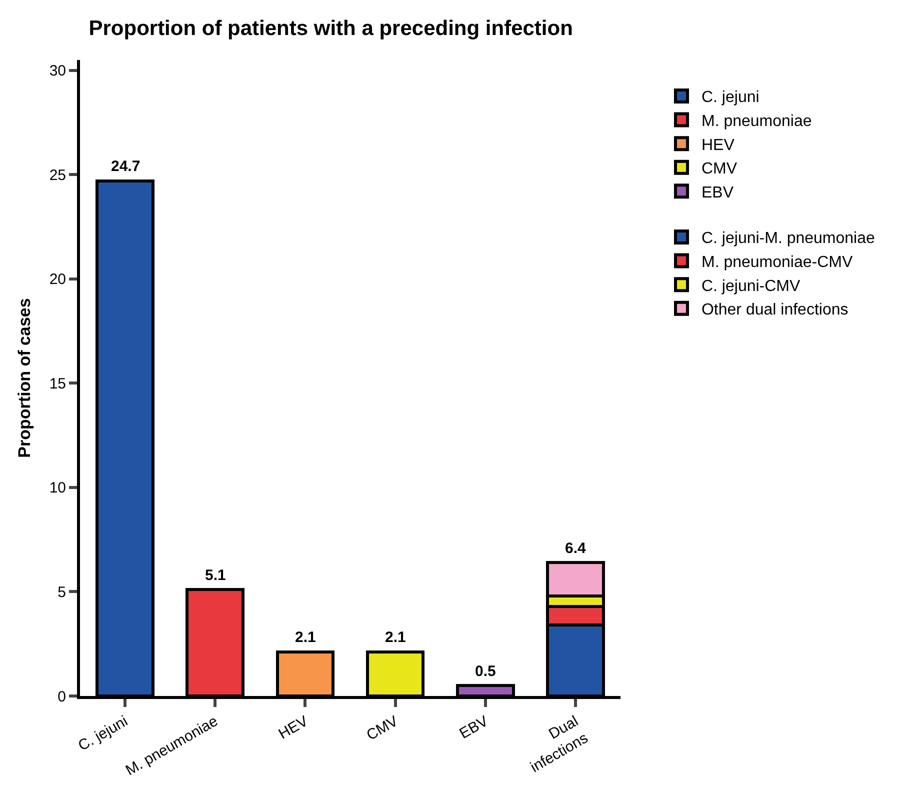 Image resolution: width=919 pixels, height=806 pixels. Describe the element at coordinates (24, 378) in the screenshot. I see `y-axis-title: Proportion of cases` at that location.